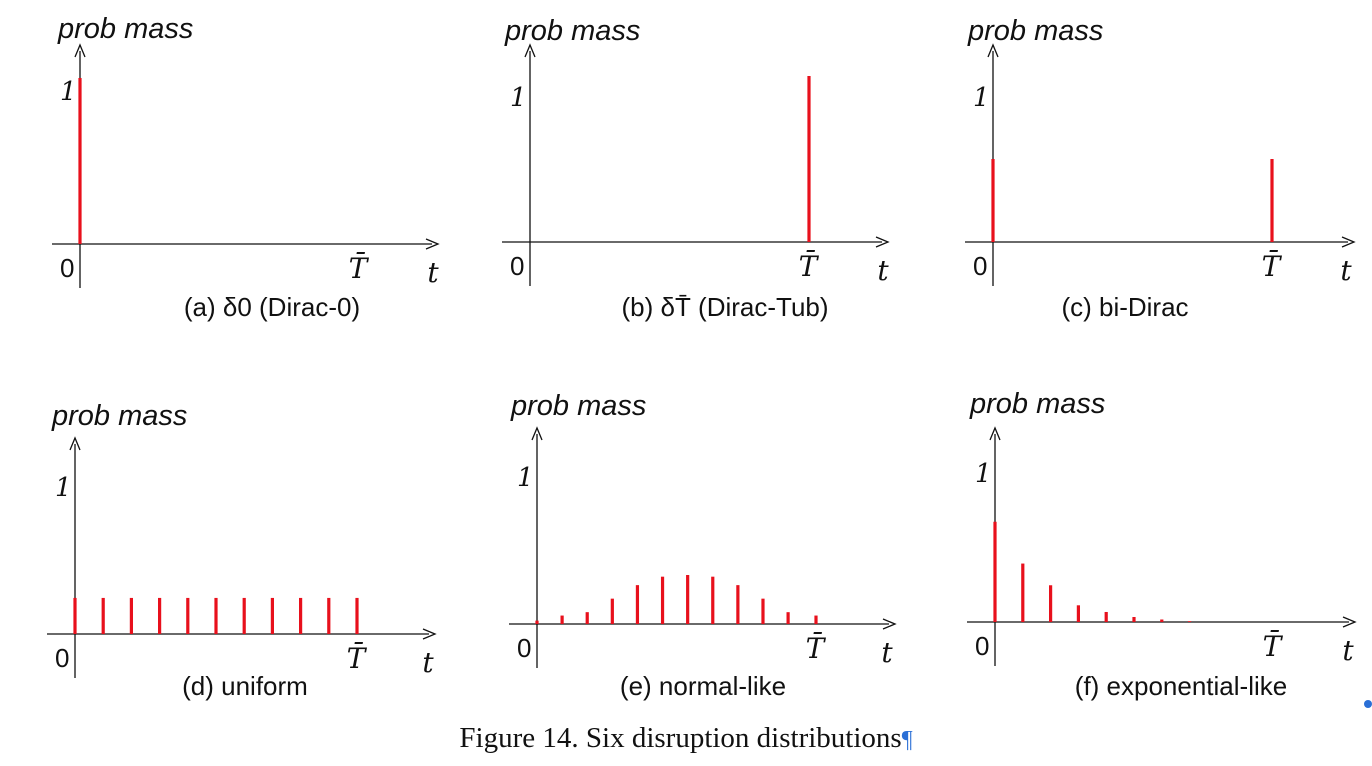 This screenshot has height=766, width=1372. Describe the element at coordinates (1160, 168) in the screenshot. I see `chart-panel: prob mass 1 0 T̄ t (c) bi-Dirac` at that location.